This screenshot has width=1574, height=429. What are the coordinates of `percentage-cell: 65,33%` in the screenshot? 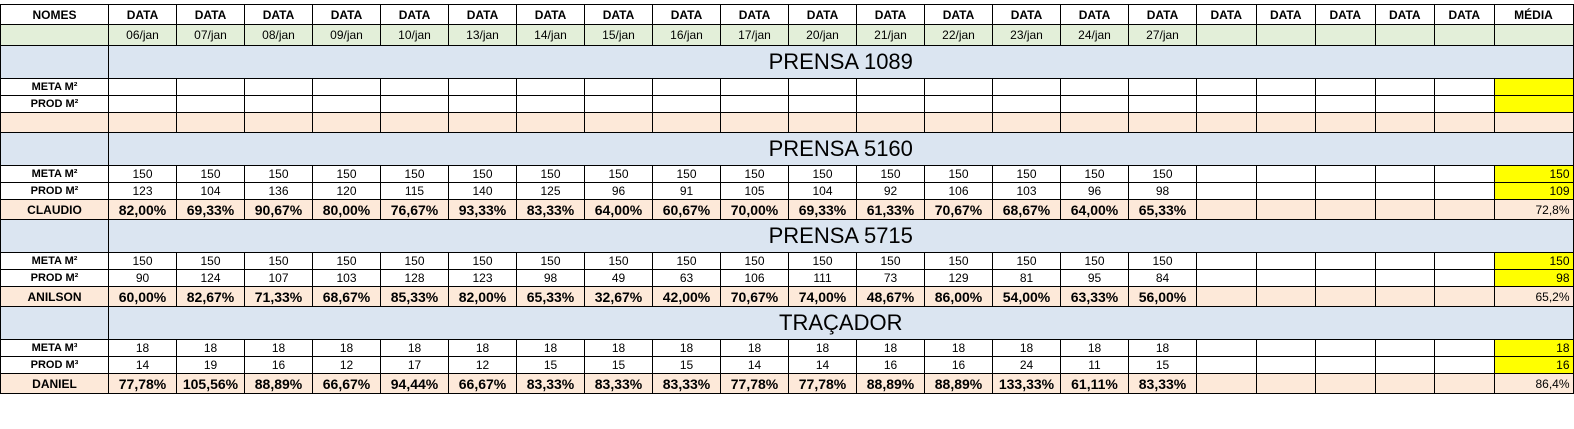 It's located at (1162, 209).